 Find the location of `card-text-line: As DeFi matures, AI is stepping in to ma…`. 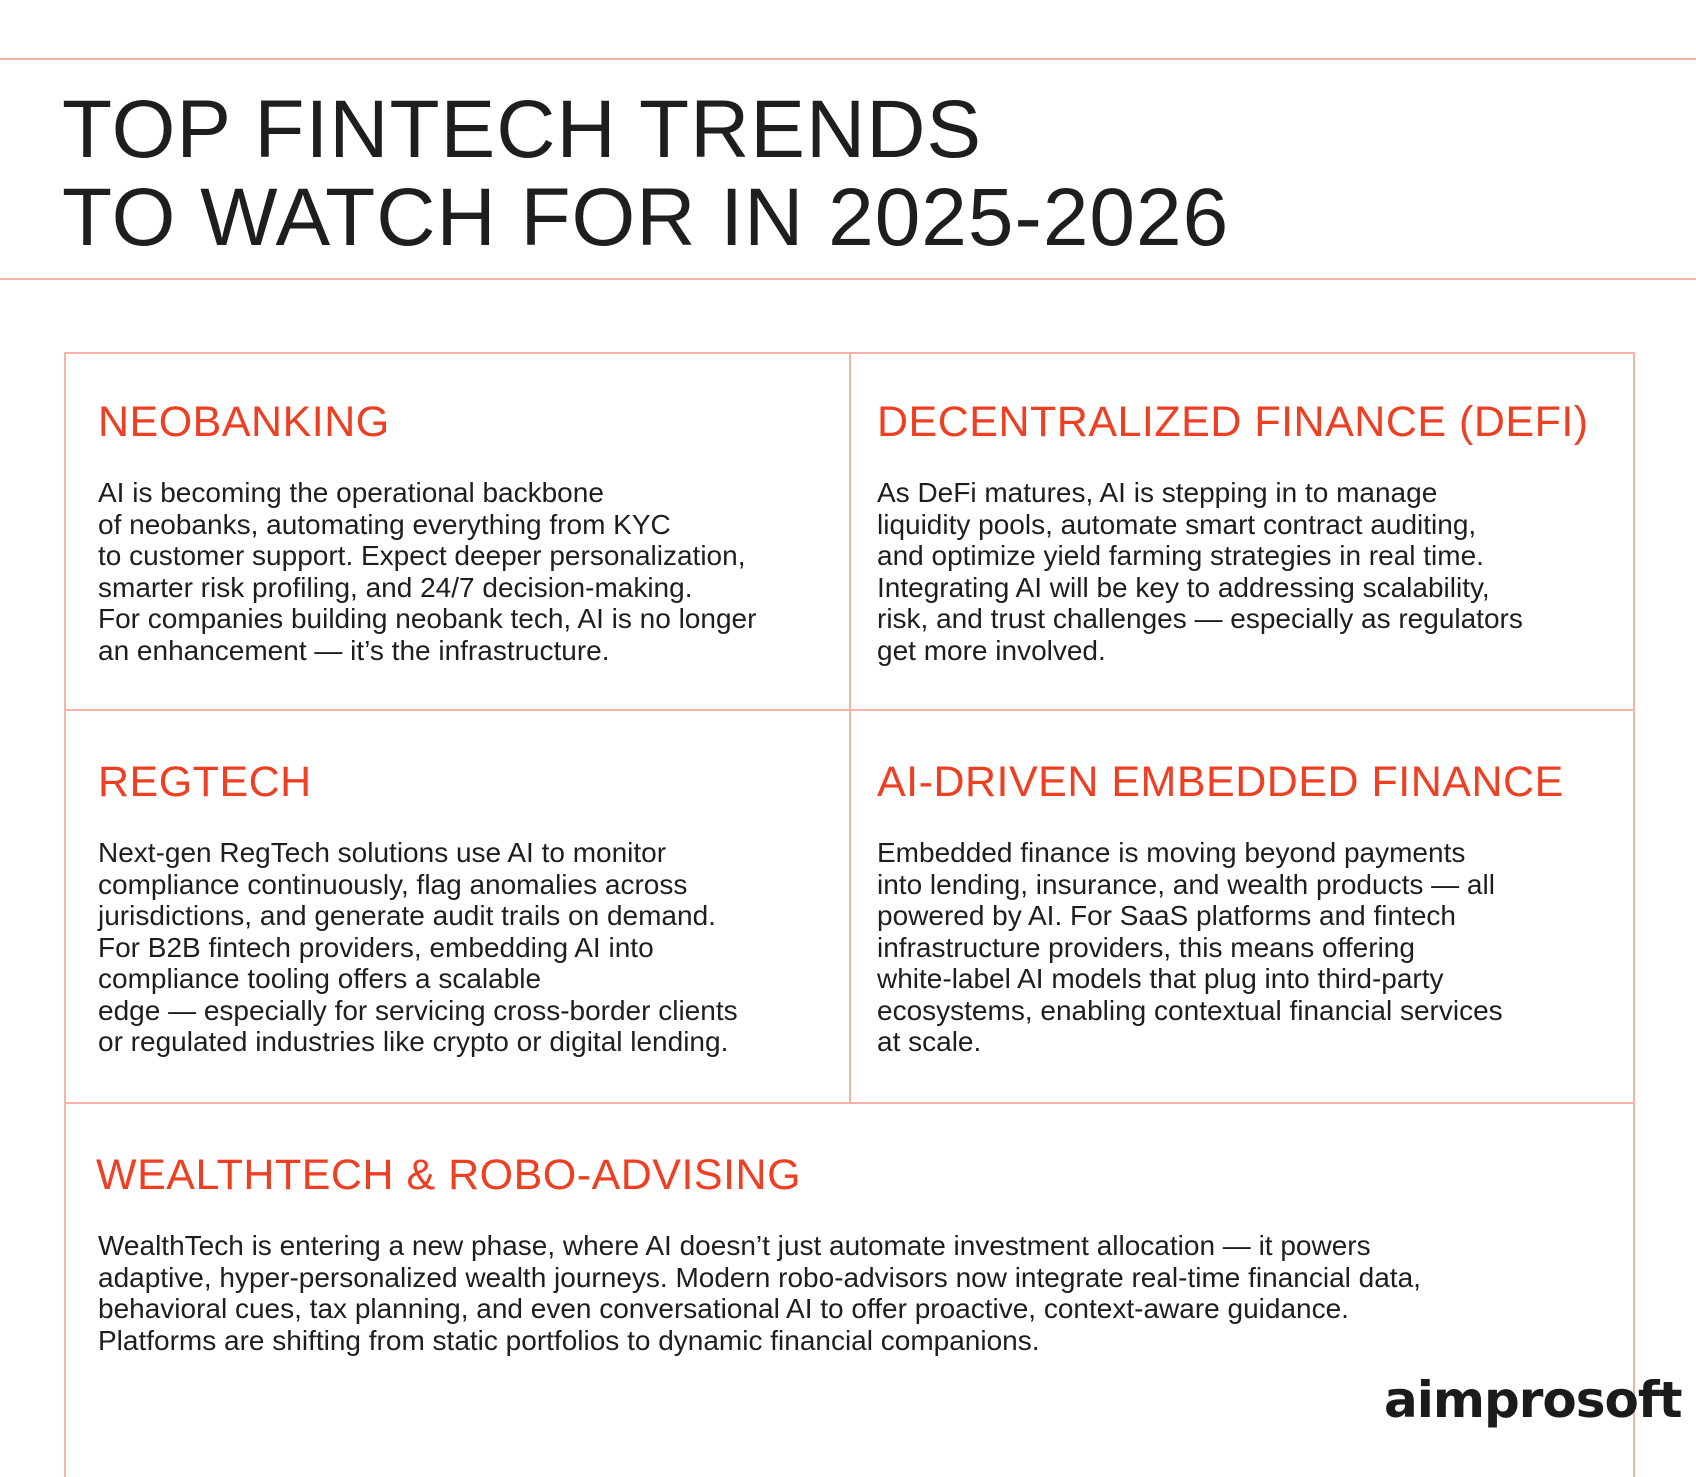

card-text-line: As DeFi matures, AI is stepping in to ma… is located at coordinates (1157, 492).